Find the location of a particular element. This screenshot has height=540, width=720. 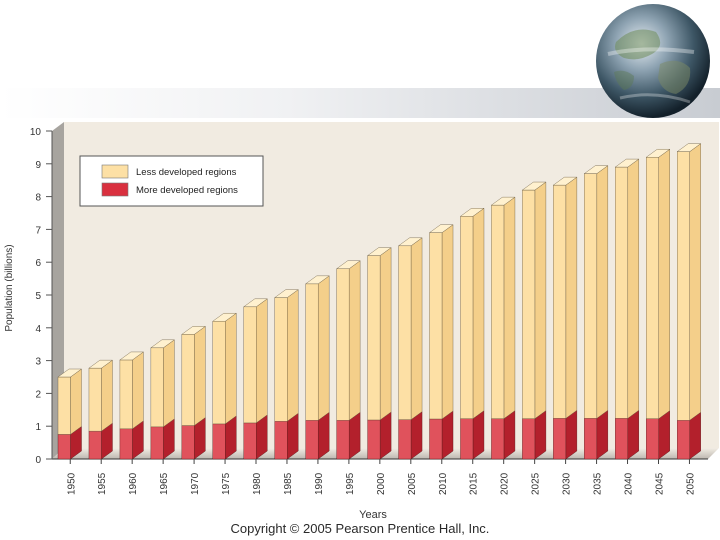

x-tick-label: 1975 is located at coordinates (226, 483).